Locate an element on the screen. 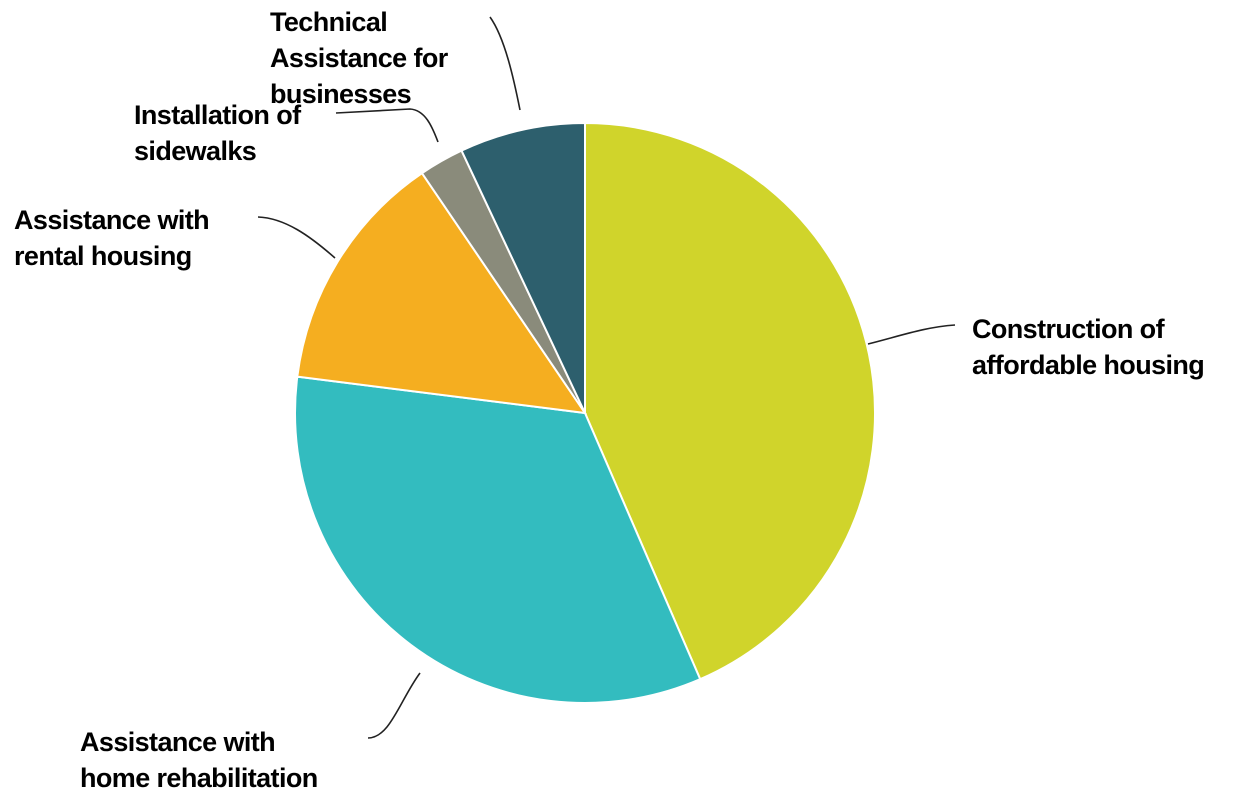 This screenshot has width=1246, height=792. slice-label-construction-of-affordable-housing: Construction of affordable housing is located at coordinates (1088, 347).